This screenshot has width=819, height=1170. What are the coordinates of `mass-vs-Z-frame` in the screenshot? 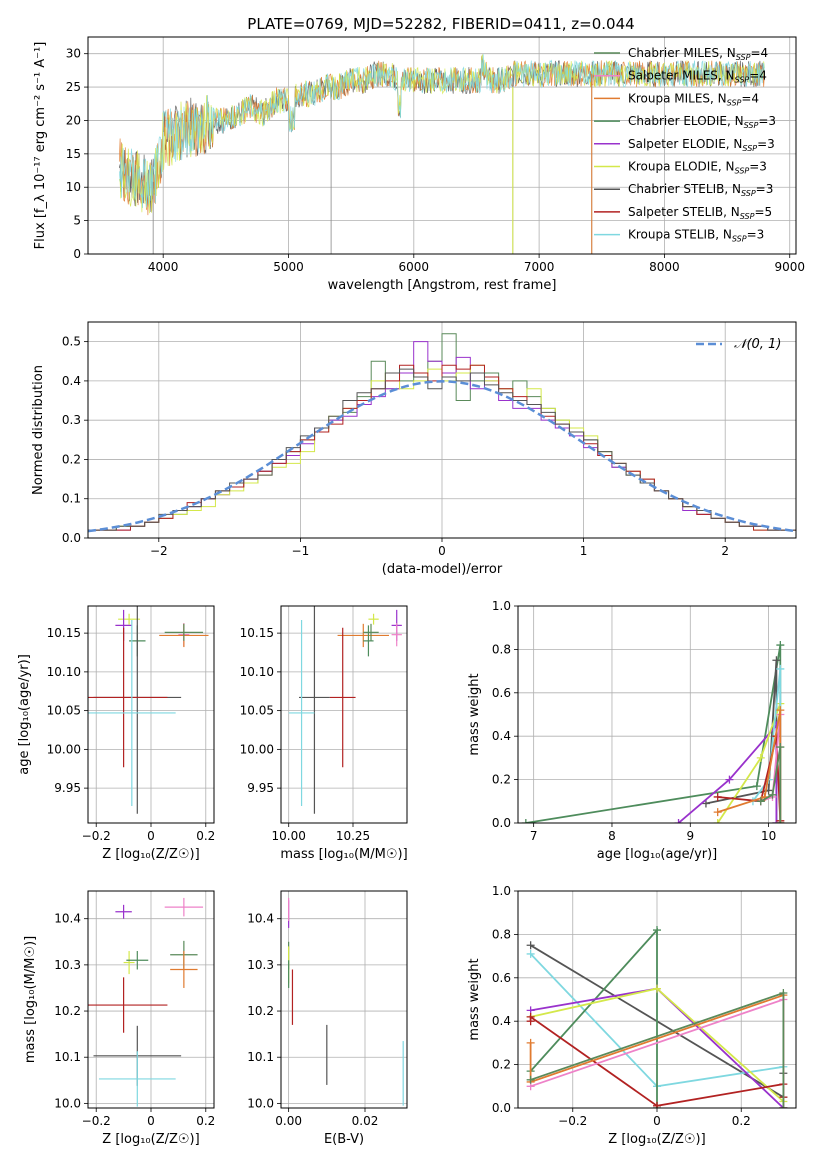 It's located at (151, 999).